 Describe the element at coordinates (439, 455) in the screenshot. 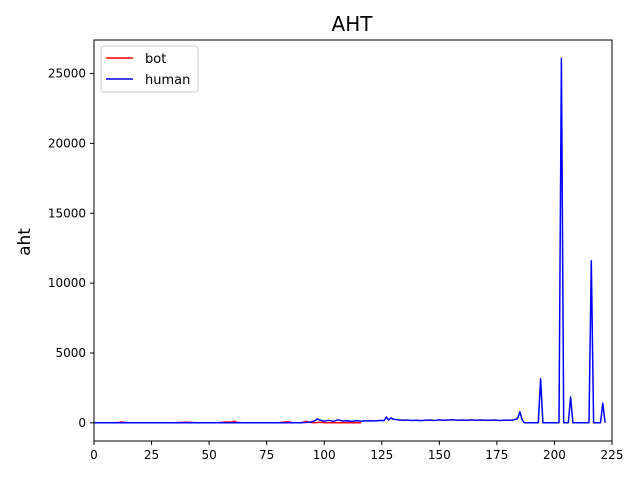

I see `x-tick-label: 150` at that location.